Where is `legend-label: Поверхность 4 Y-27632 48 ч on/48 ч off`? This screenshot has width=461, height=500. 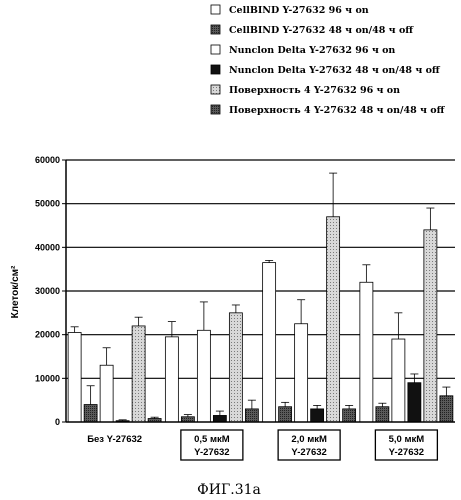 legend-label: Поверхность 4 Y-27632 48 ч on/48 ч off is located at coordinates (337, 110).